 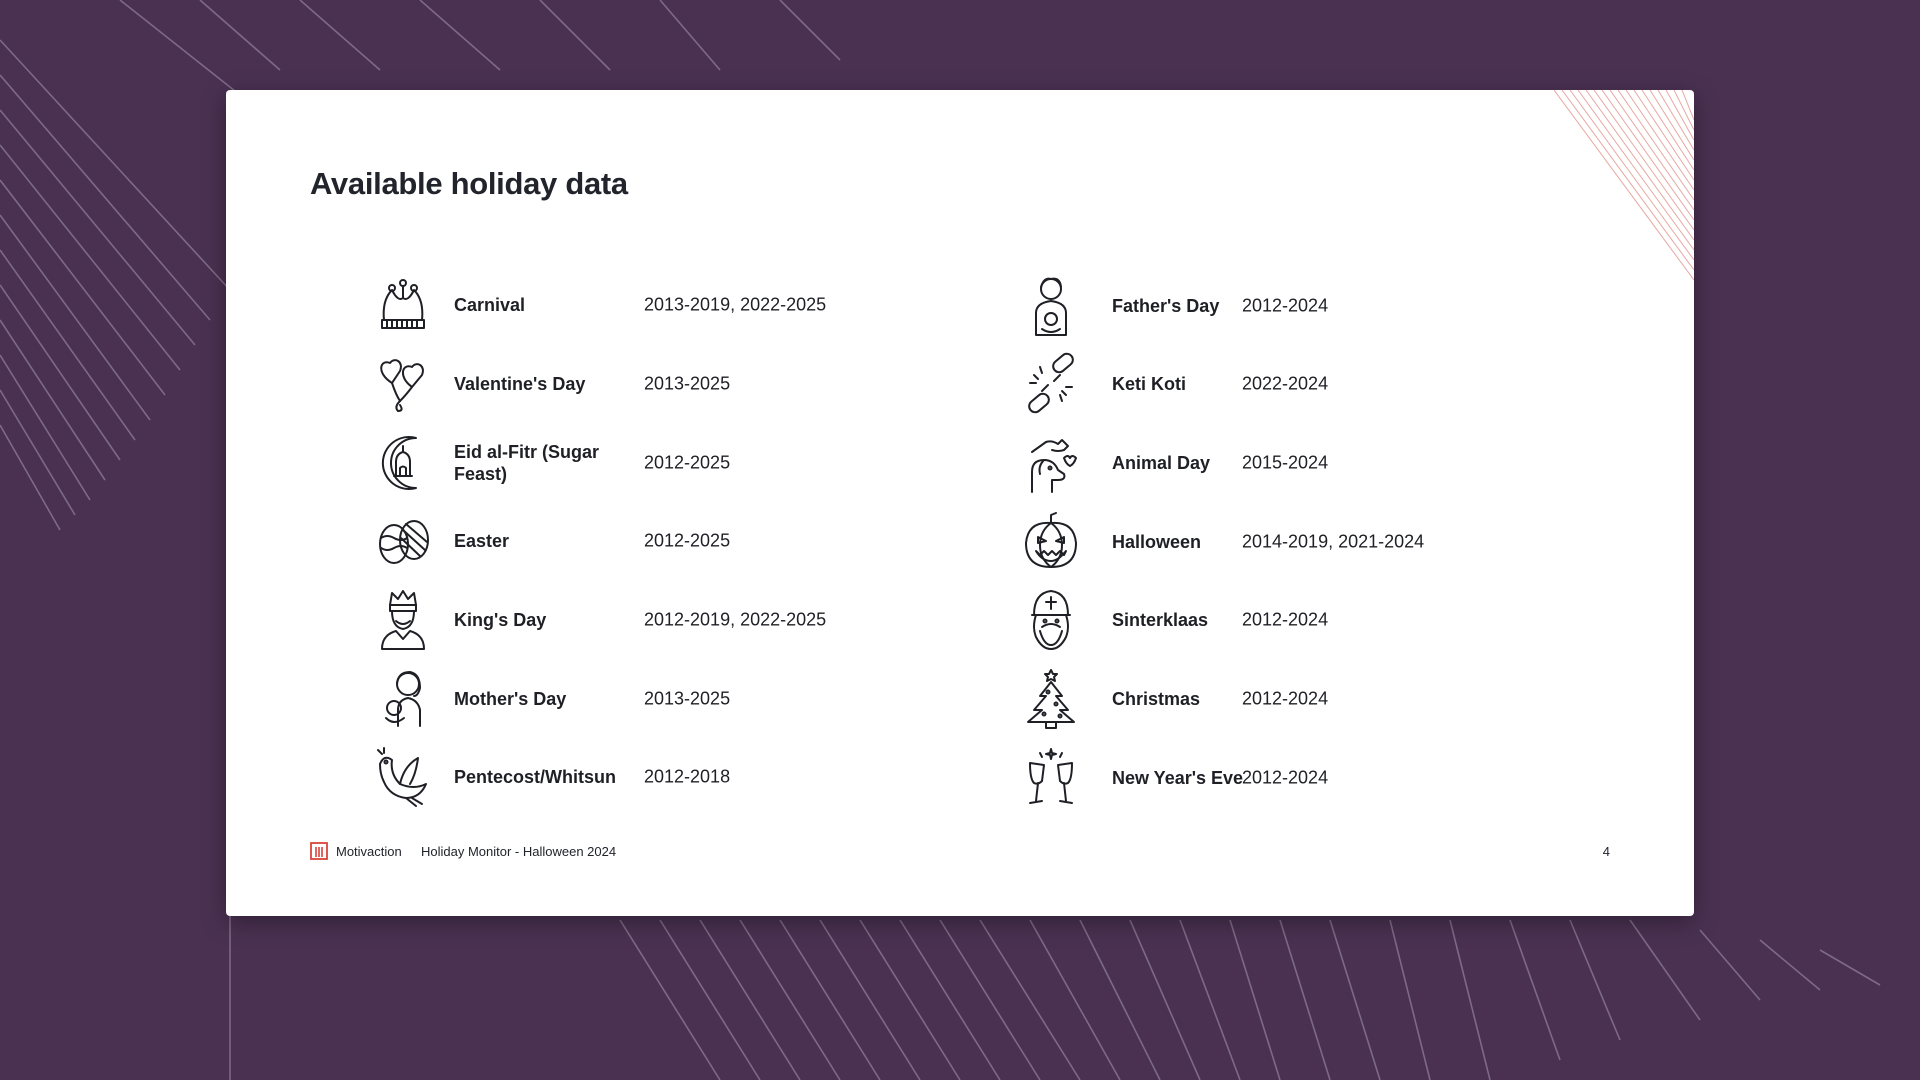 I want to click on sinterklaas-icon, so click(x=1051, y=620).